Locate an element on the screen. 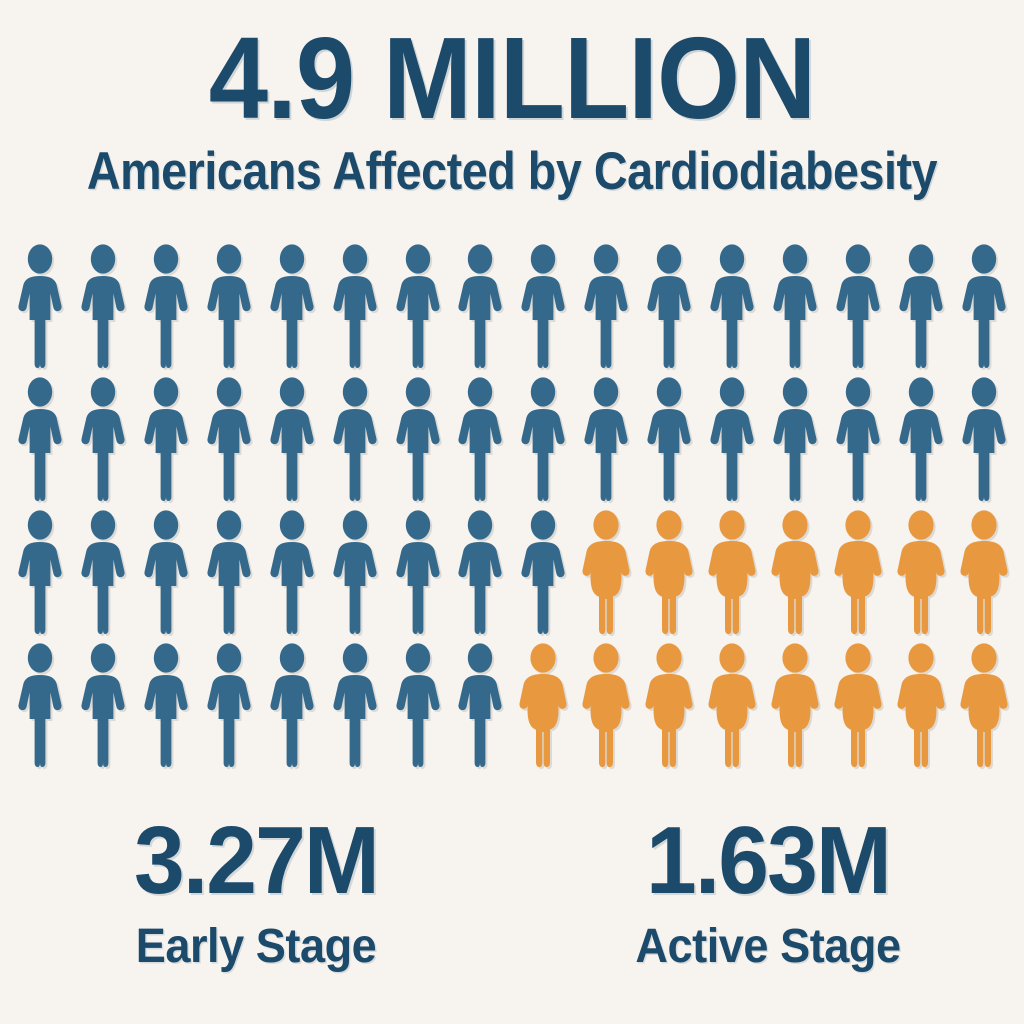 This screenshot has width=1024, height=1024. page-subtitle: Americans Affected by Cardiodiabesity is located at coordinates (512, 172).